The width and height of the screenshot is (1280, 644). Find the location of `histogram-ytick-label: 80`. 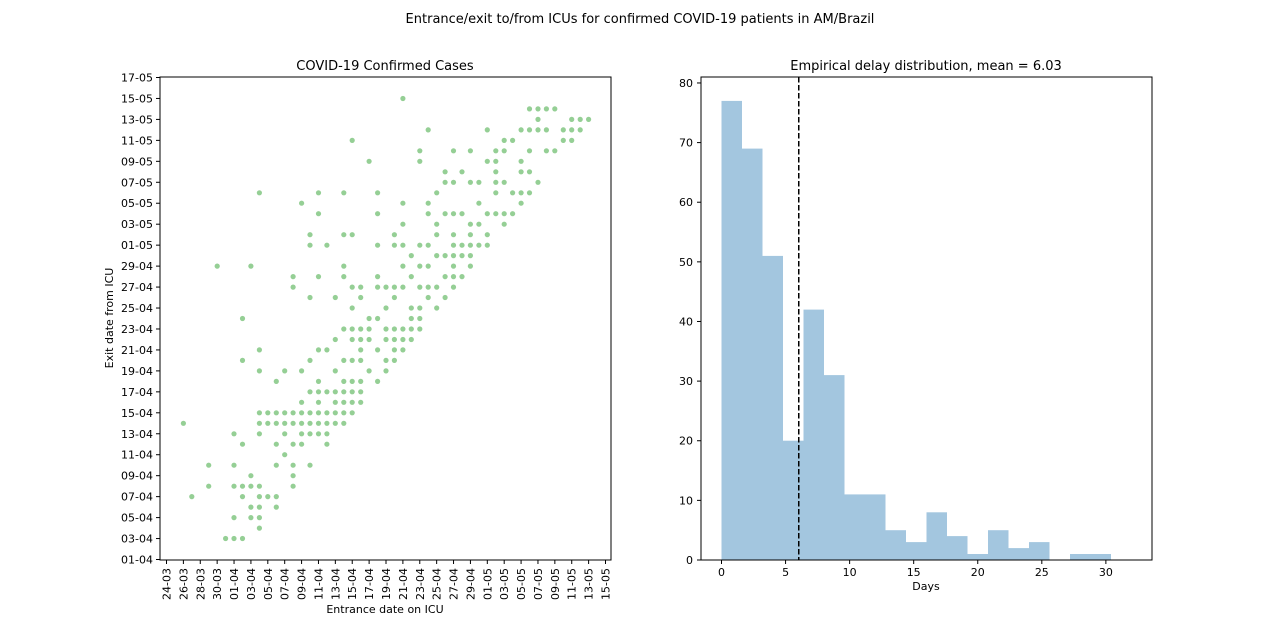

histogram-ytick-label: 80 is located at coordinates (686, 83).